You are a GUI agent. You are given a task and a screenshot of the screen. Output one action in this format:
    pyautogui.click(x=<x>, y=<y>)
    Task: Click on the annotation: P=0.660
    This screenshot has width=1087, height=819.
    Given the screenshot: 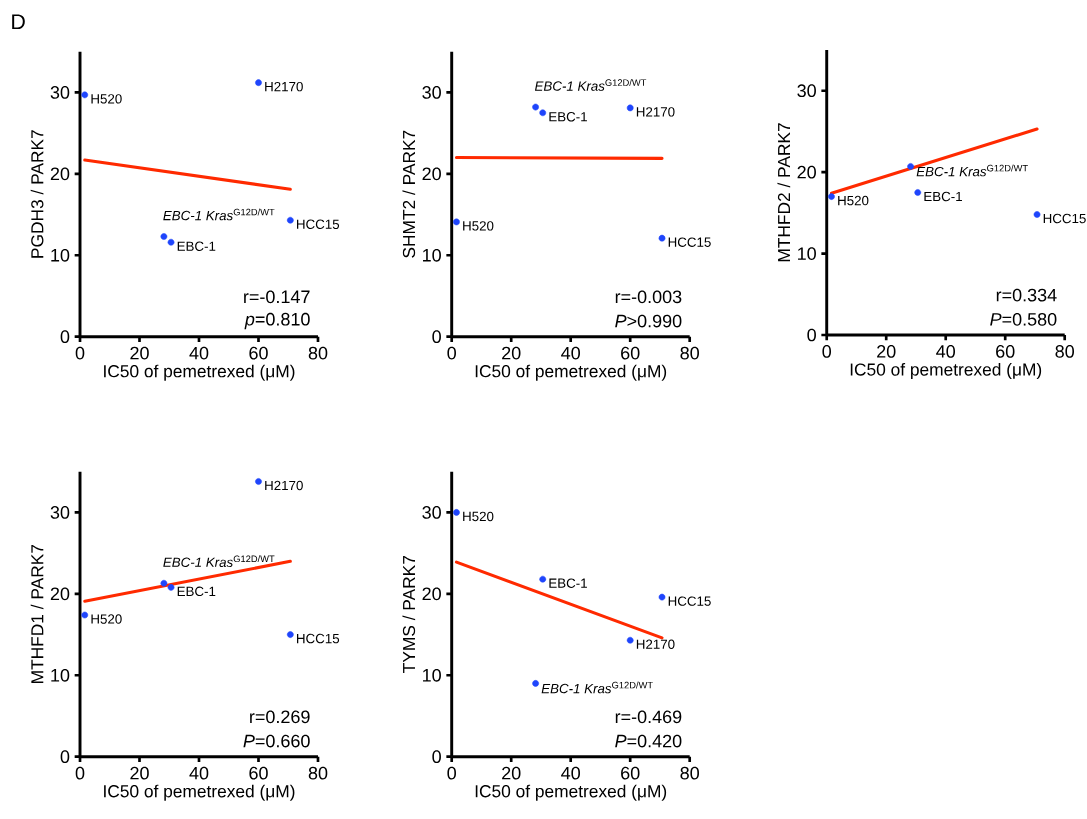 What is the action you would take?
    pyautogui.click(x=276, y=741)
    